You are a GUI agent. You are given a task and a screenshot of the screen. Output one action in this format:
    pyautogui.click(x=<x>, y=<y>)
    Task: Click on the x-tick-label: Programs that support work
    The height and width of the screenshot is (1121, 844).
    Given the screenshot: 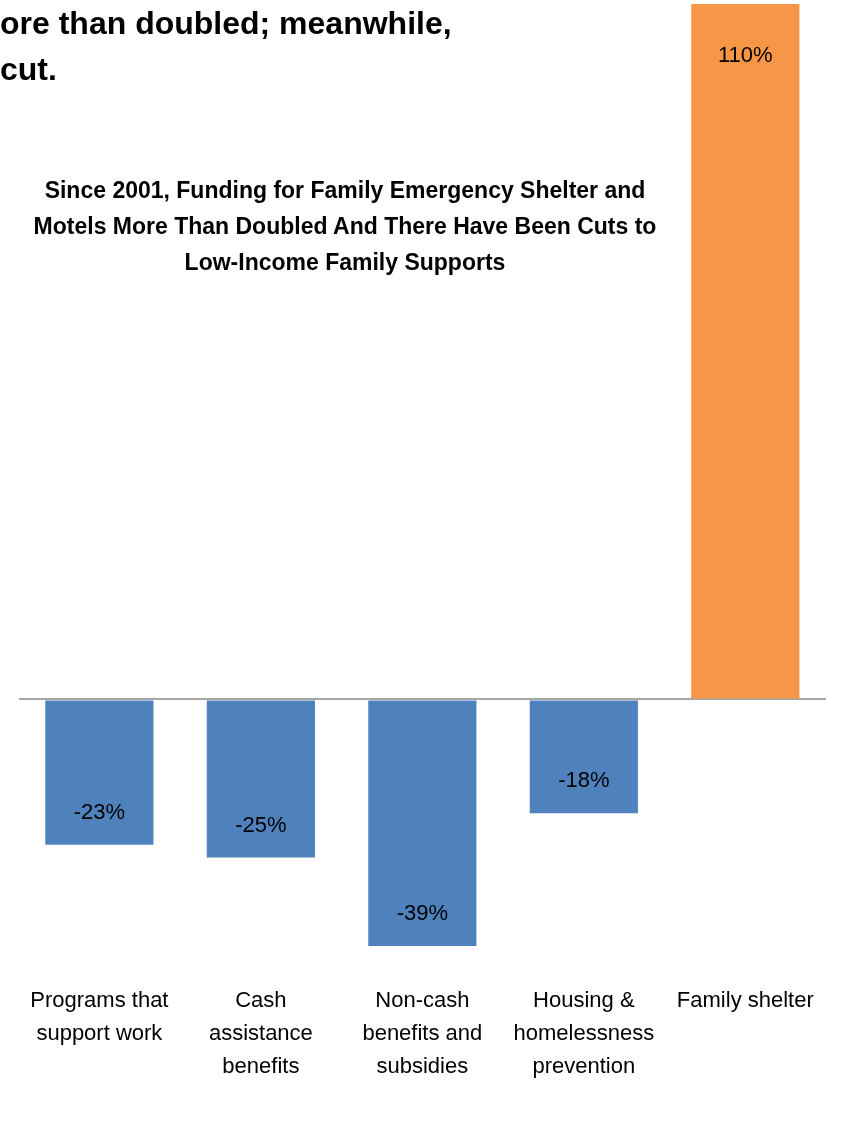 What is the action you would take?
    pyautogui.click(x=99, y=1015)
    